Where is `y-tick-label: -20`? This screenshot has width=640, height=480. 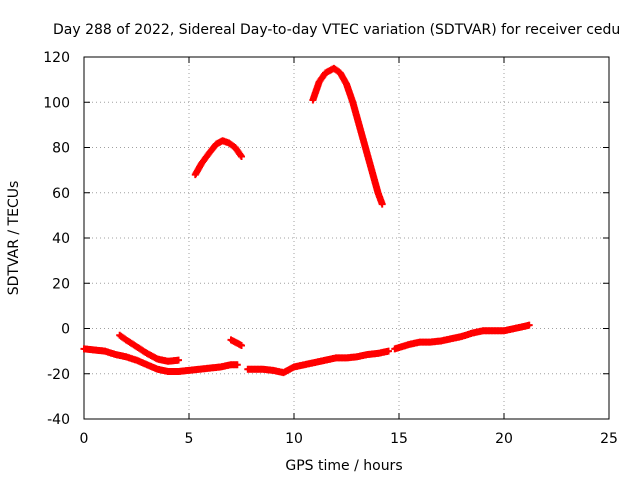 y-tick-label: -20 is located at coordinates (58, 375).